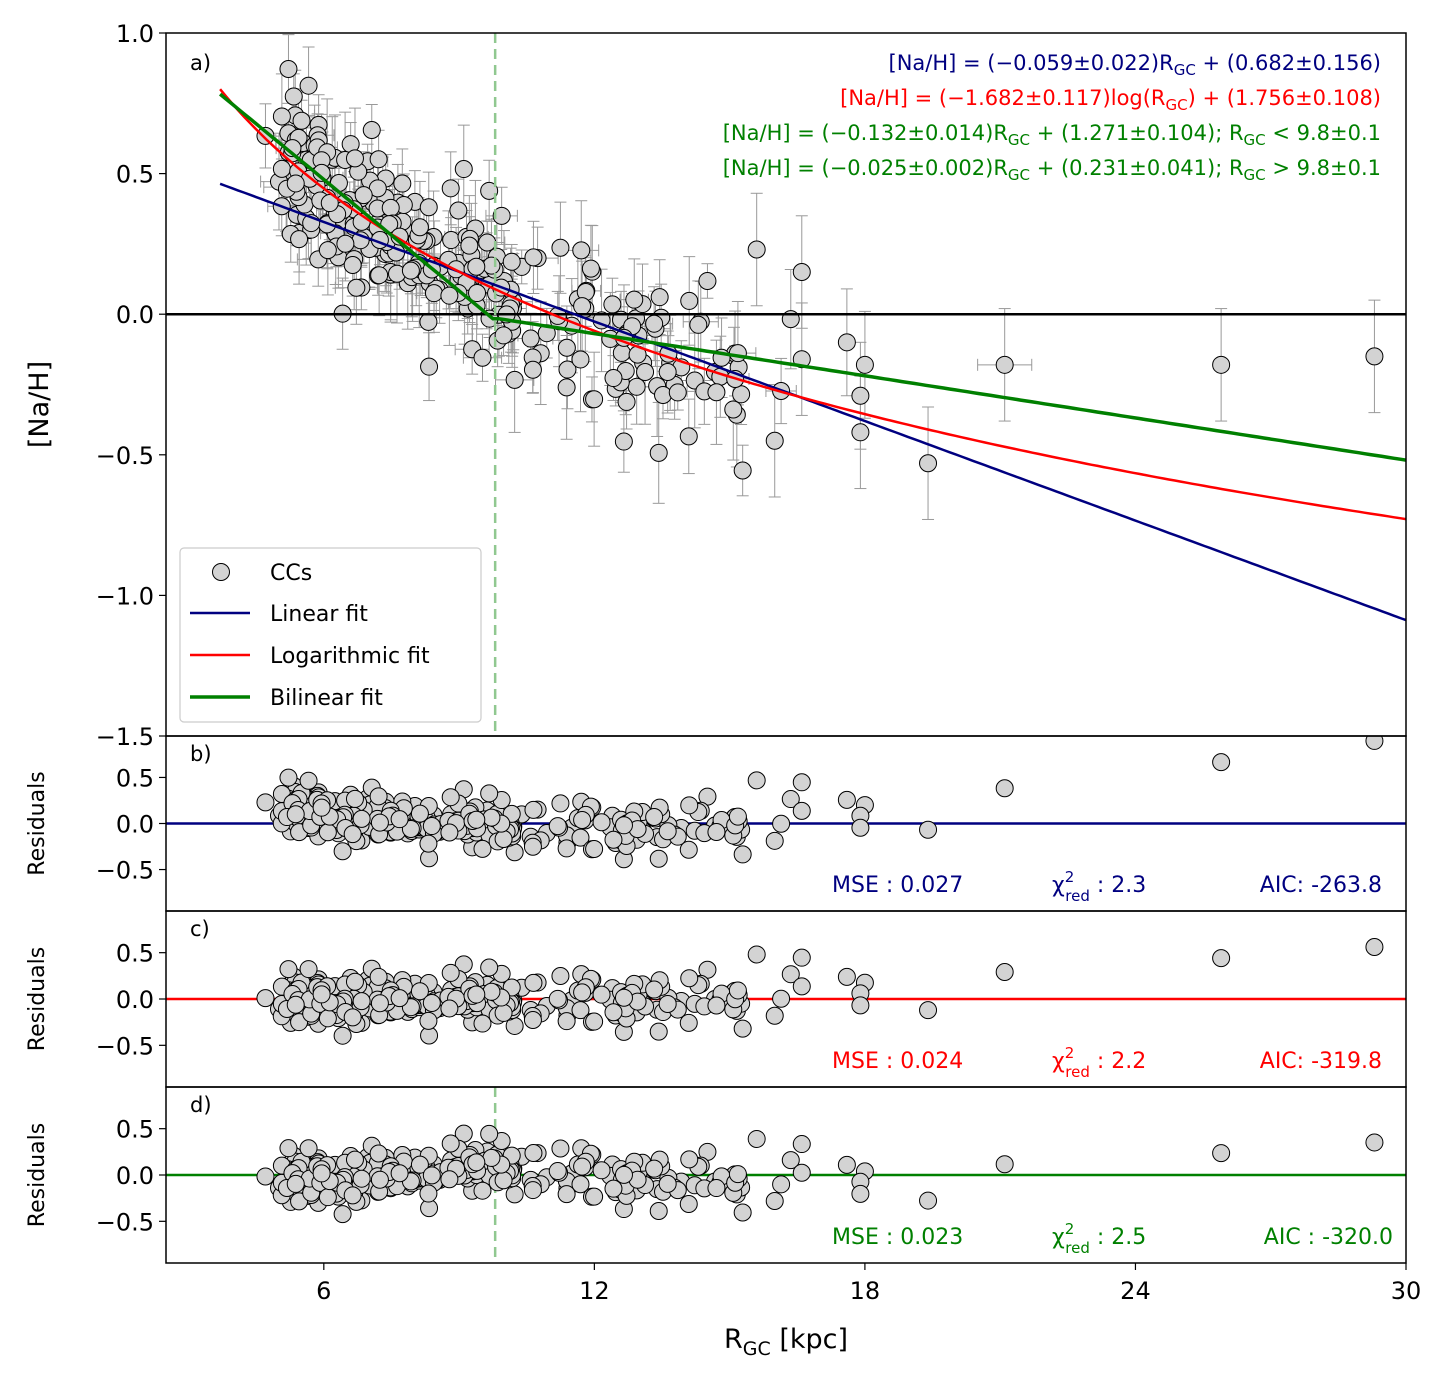 The image size is (1447, 1385). What do you see at coordinates (786, 802) in the screenshot?
I see `residual-plot-area` at bounding box center [786, 802].